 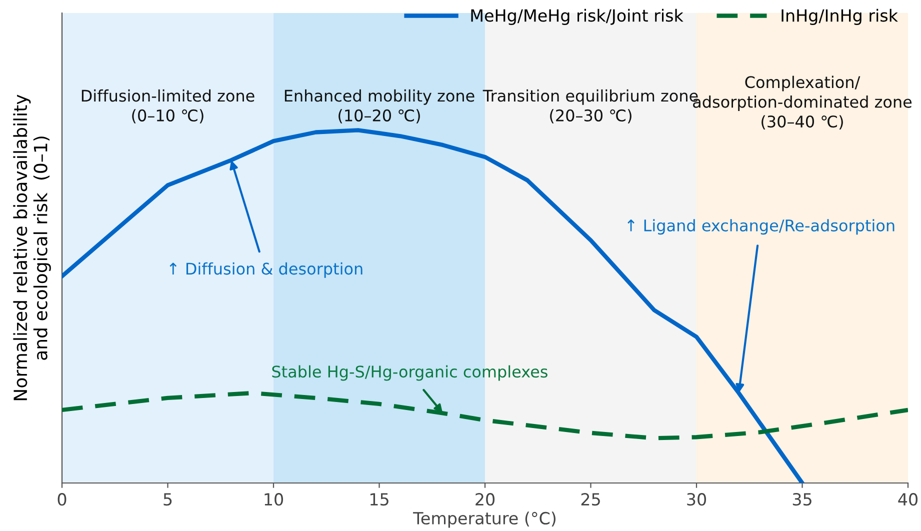 What do you see at coordinates (590, 499) in the screenshot?
I see `x-tick-label: 25` at bounding box center [590, 499].